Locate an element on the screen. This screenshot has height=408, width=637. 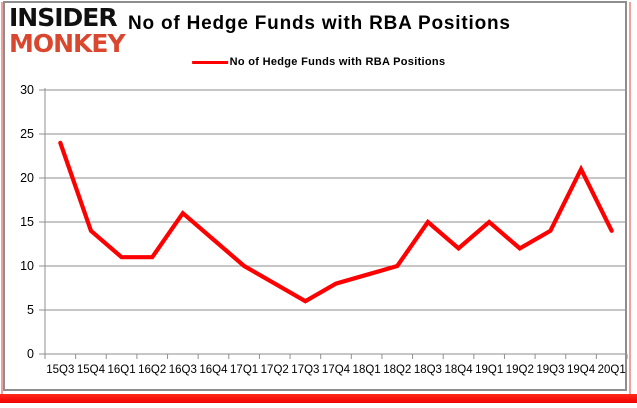
y-tick-label: 10 is located at coordinates (27, 266).